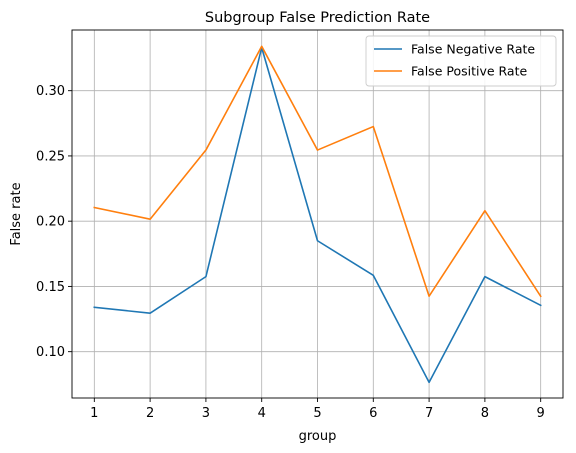 The width and height of the screenshot is (576, 453). Describe the element at coordinates (318, 436) in the screenshot. I see `x-axis-label: group` at that location.